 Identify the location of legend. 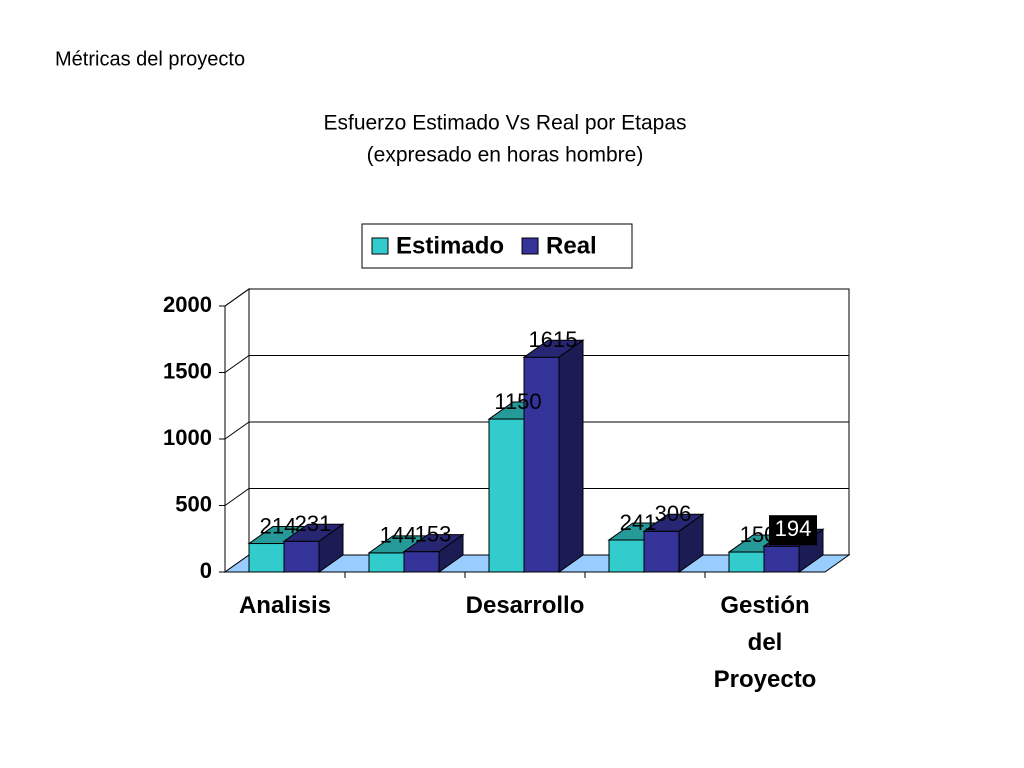
(497, 246).